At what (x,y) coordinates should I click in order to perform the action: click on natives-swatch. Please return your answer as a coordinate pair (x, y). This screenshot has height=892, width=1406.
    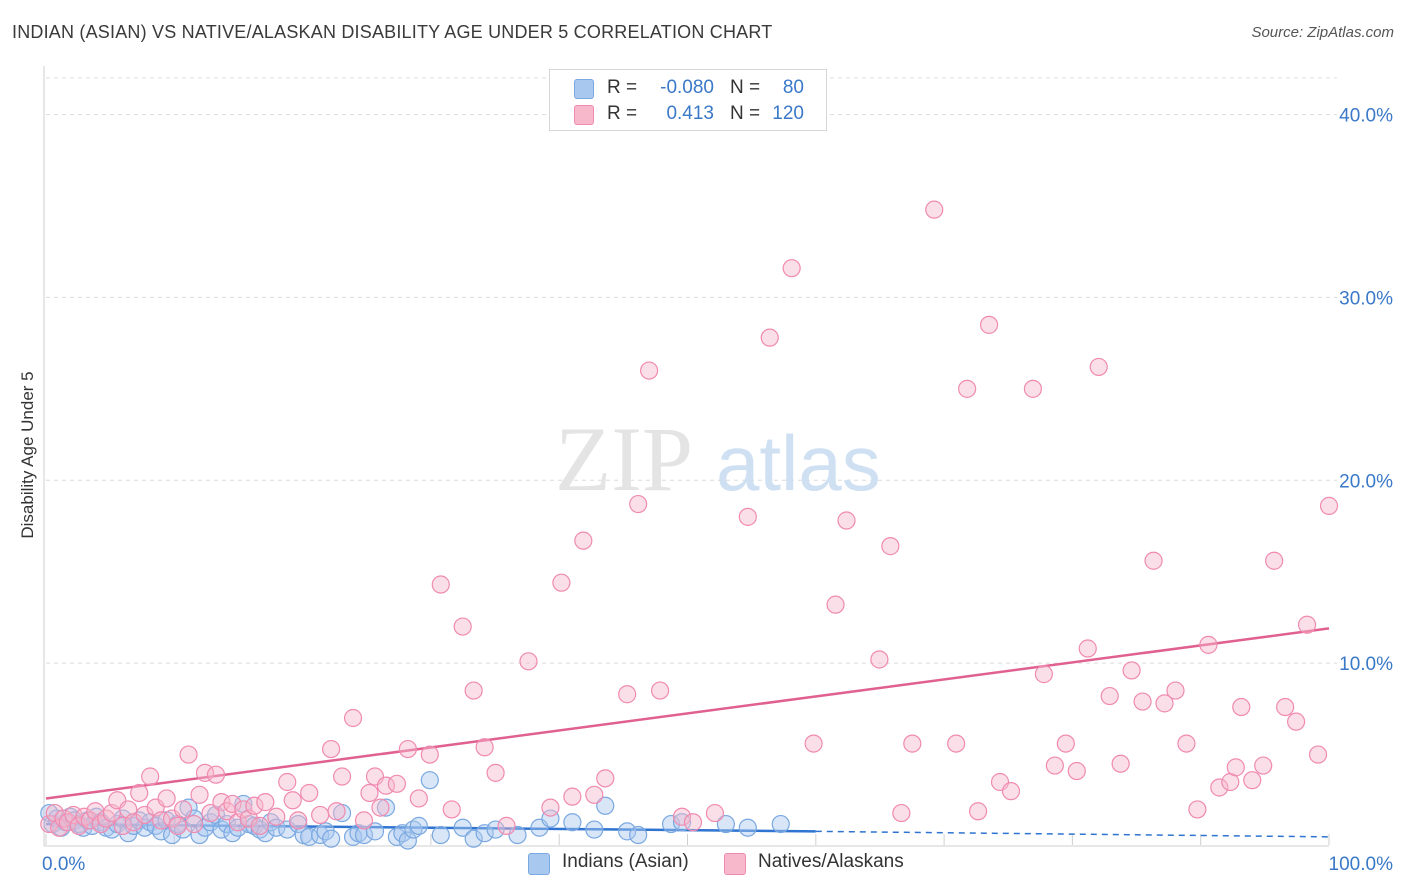
    Looking at the image, I should click on (584, 115).